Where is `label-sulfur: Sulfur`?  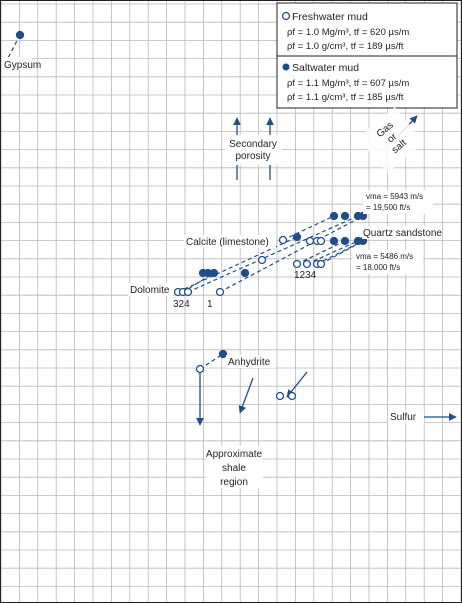
label-sulfur: Sulfur is located at coordinates (403, 417).